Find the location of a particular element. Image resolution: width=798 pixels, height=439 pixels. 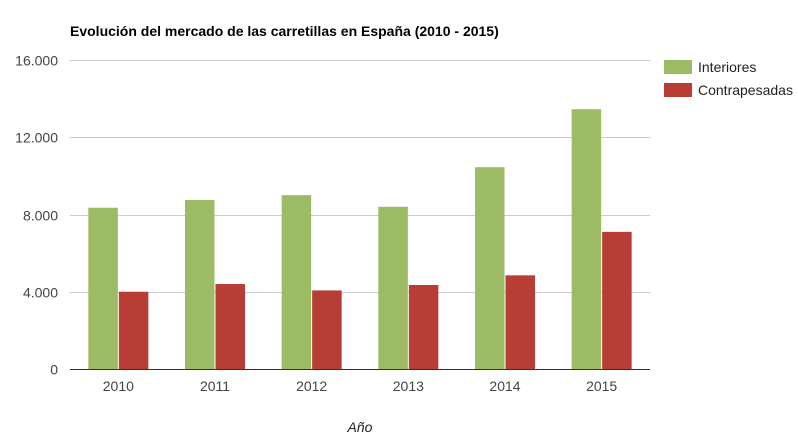

legend-swatch-interiores is located at coordinates (678, 67).